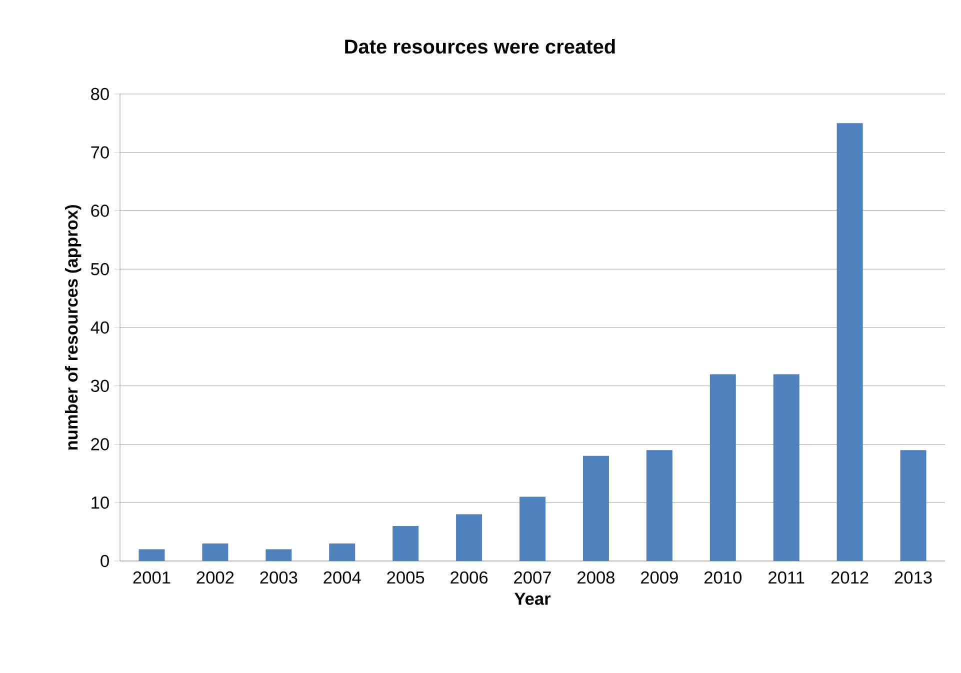 This screenshot has width=961, height=673. Describe the element at coordinates (405, 577) in the screenshot. I see `x-tick-label: 2005` at that location.